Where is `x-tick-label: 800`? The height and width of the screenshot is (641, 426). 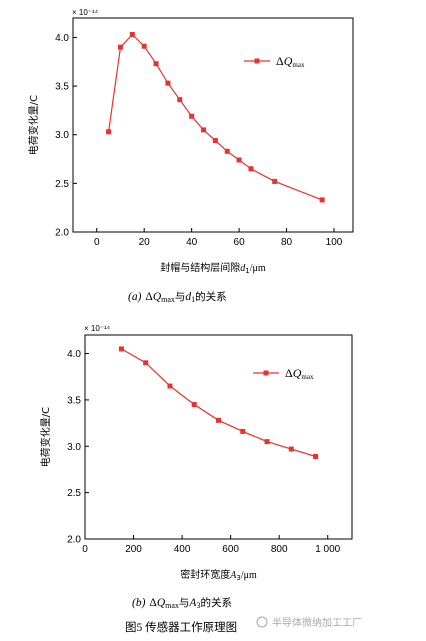
x-tick-label: 800 is located at coordinates (279, 549).